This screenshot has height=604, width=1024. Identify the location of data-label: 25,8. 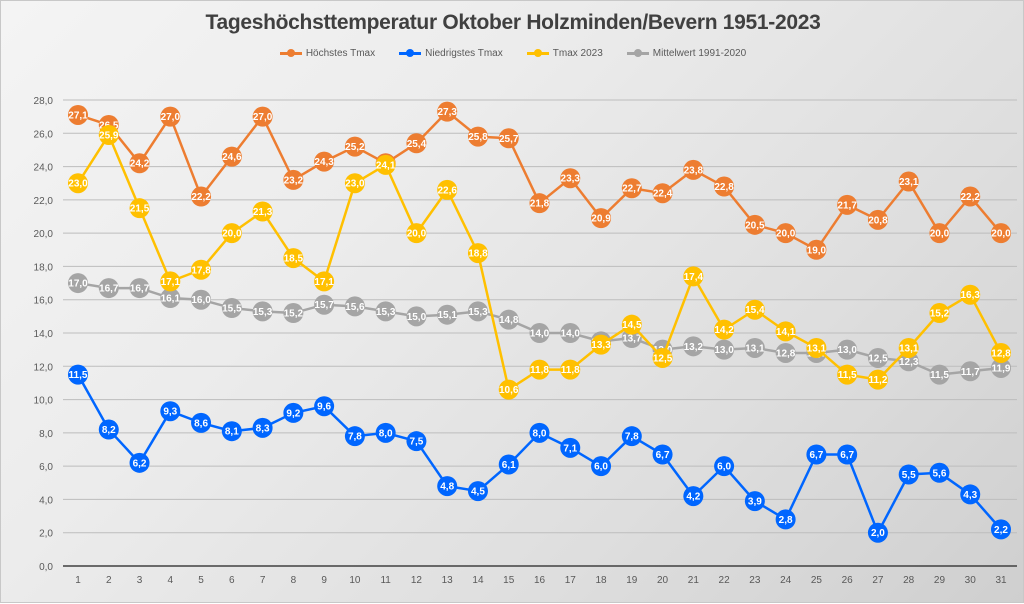
(478, 137).